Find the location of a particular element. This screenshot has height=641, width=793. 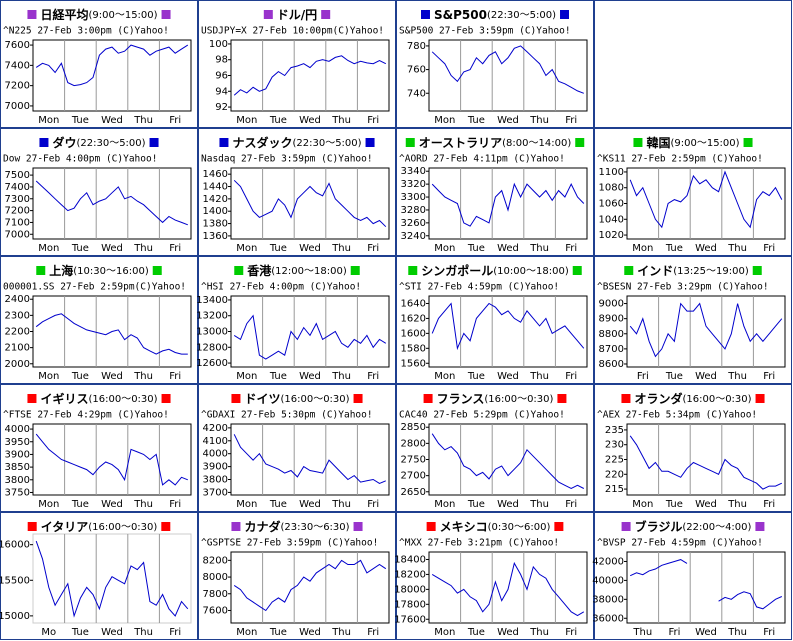

y-tick-label: 4200 is located at coordinates (215, 428).